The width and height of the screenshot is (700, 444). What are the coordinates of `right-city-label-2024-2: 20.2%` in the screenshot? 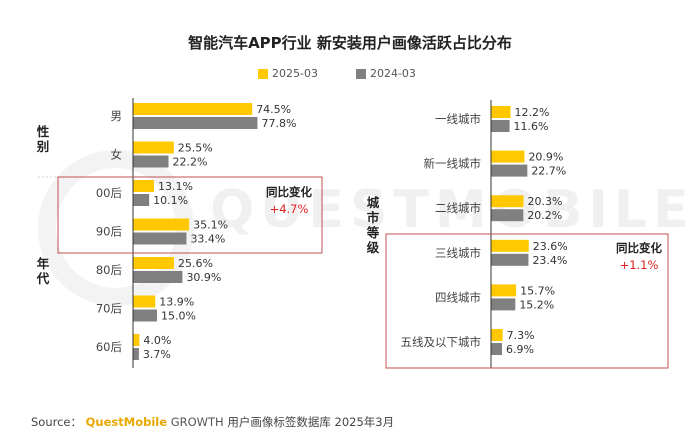 It's located at (544, 215).